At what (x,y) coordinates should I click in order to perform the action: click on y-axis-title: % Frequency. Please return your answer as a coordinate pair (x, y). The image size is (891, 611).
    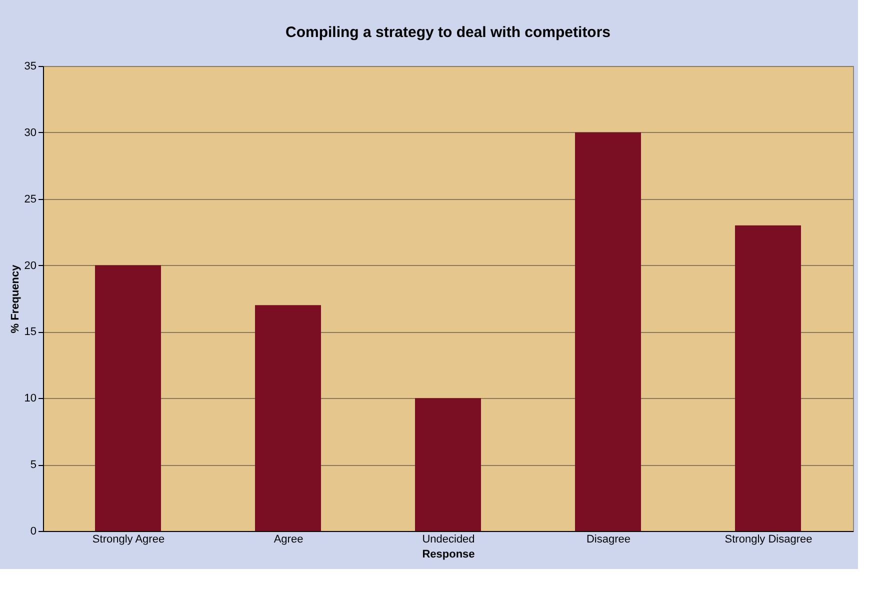
    Looking at the image, I should click on (15, 299).